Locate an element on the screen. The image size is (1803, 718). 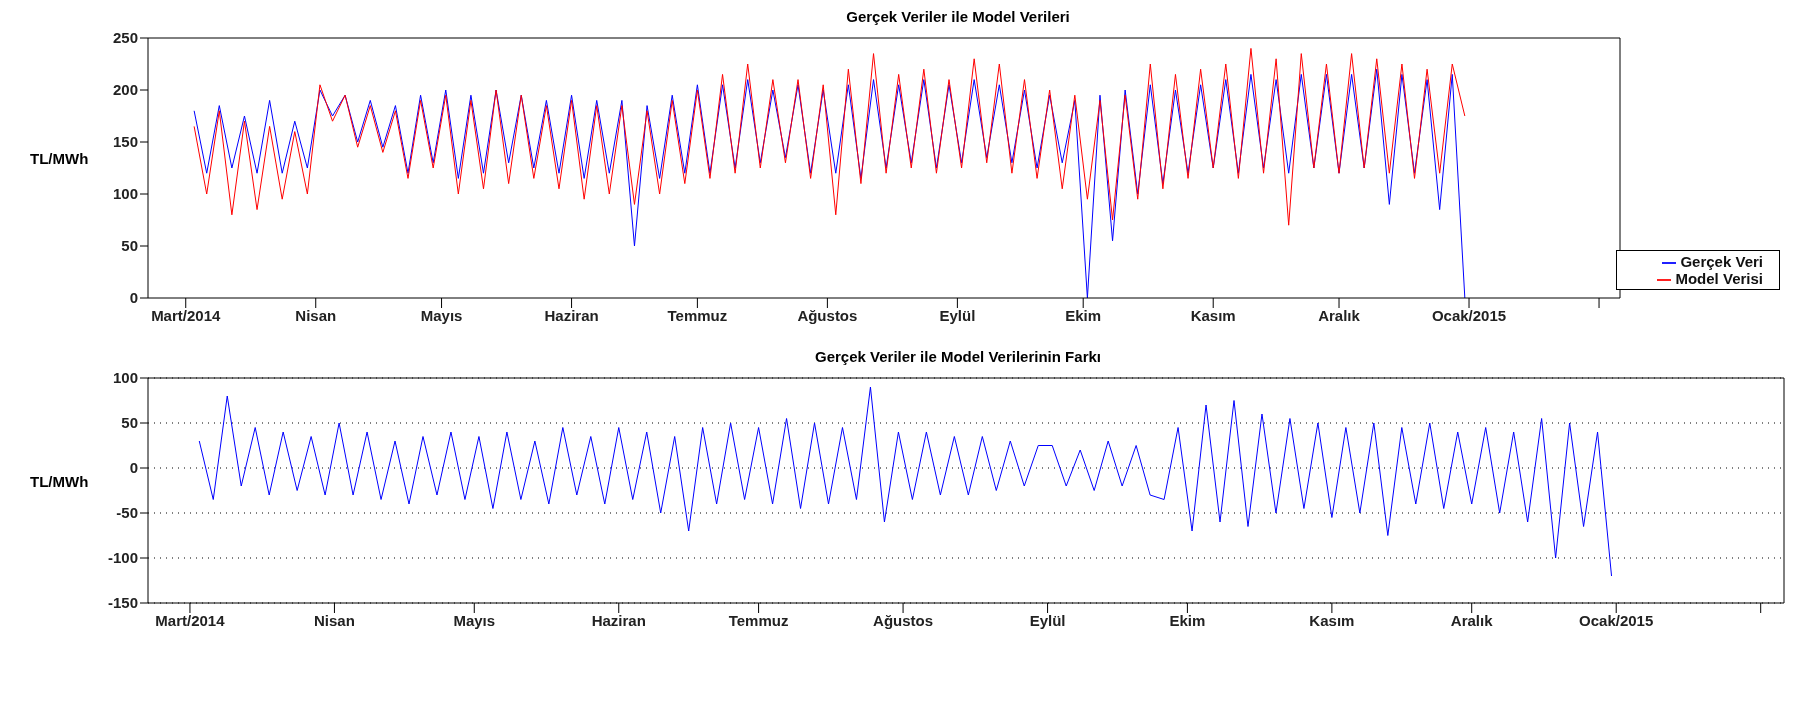
chart-title: Gerçek Veriler ile Model Verileri is located at coordinates (958, 17).